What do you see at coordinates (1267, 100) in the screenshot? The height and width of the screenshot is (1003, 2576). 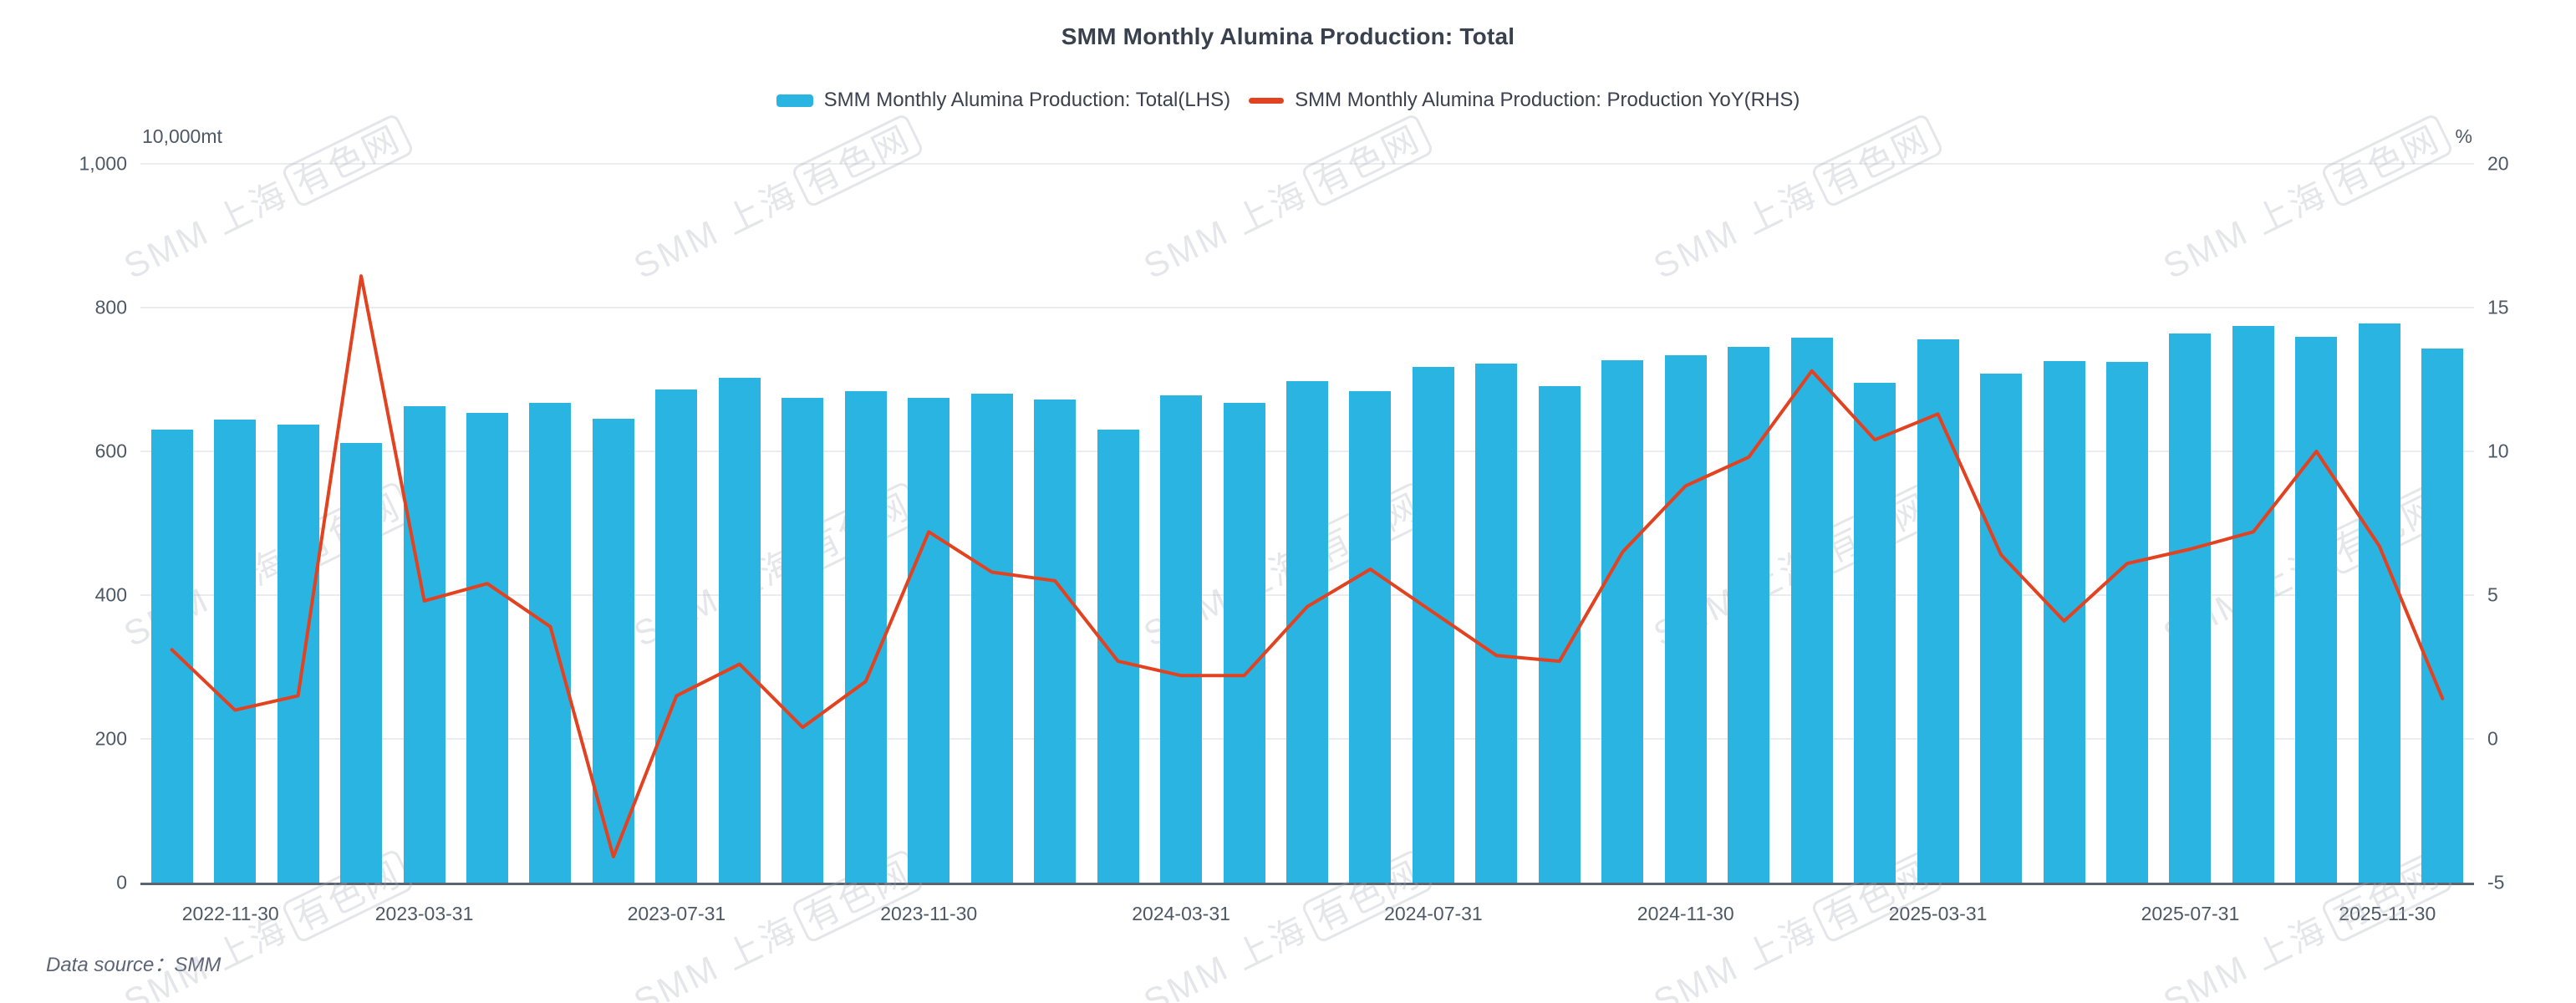 I see `line-series-swatch-icon` at bounding box center [1267, 100].